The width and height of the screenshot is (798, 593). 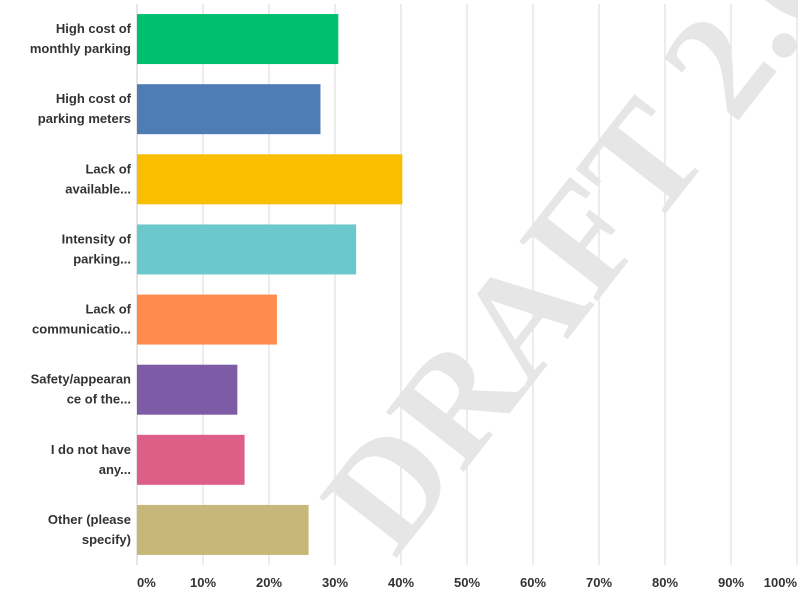 I want to click on category-label: Intensity of, so click(x=97, y=238).